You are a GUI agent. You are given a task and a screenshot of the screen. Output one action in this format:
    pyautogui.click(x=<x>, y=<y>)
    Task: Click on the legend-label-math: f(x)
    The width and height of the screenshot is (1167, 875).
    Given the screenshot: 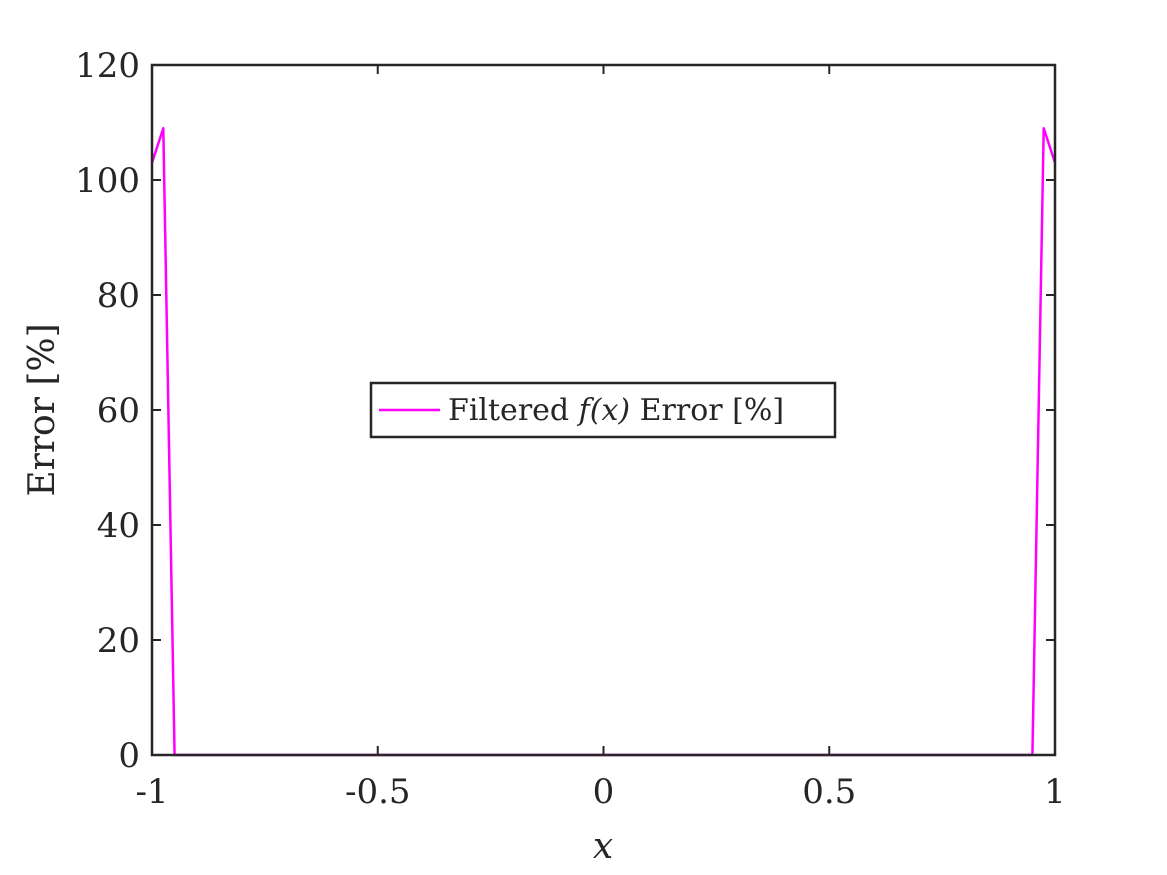 What is the action you would take?
    pyautogui.click(x=603, y=410)
    